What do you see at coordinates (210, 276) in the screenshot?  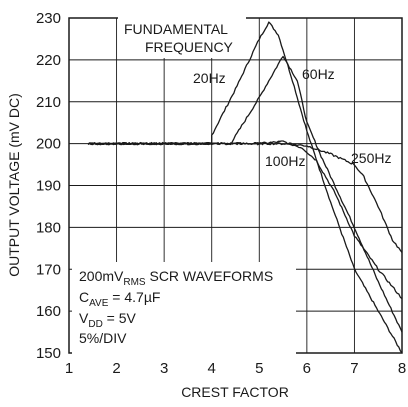 I see `legend-line-1-suffix: SCR WAVEFORMS` at bounding box center [210, 276].